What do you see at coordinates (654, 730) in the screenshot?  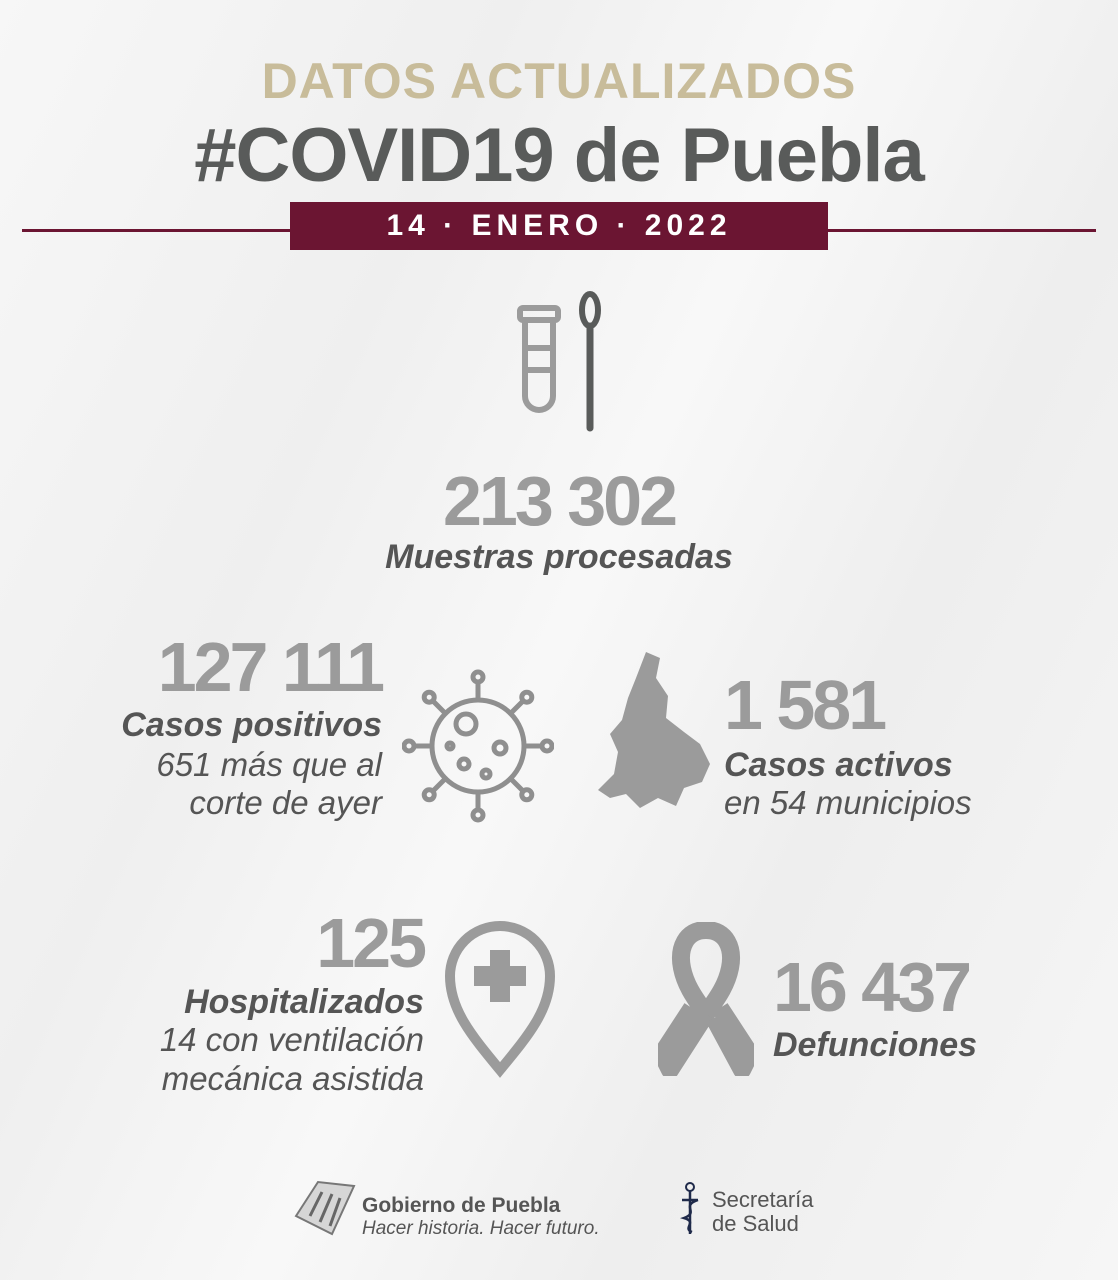 I see `puebla-map-icon` at bounding box center [654, 730].